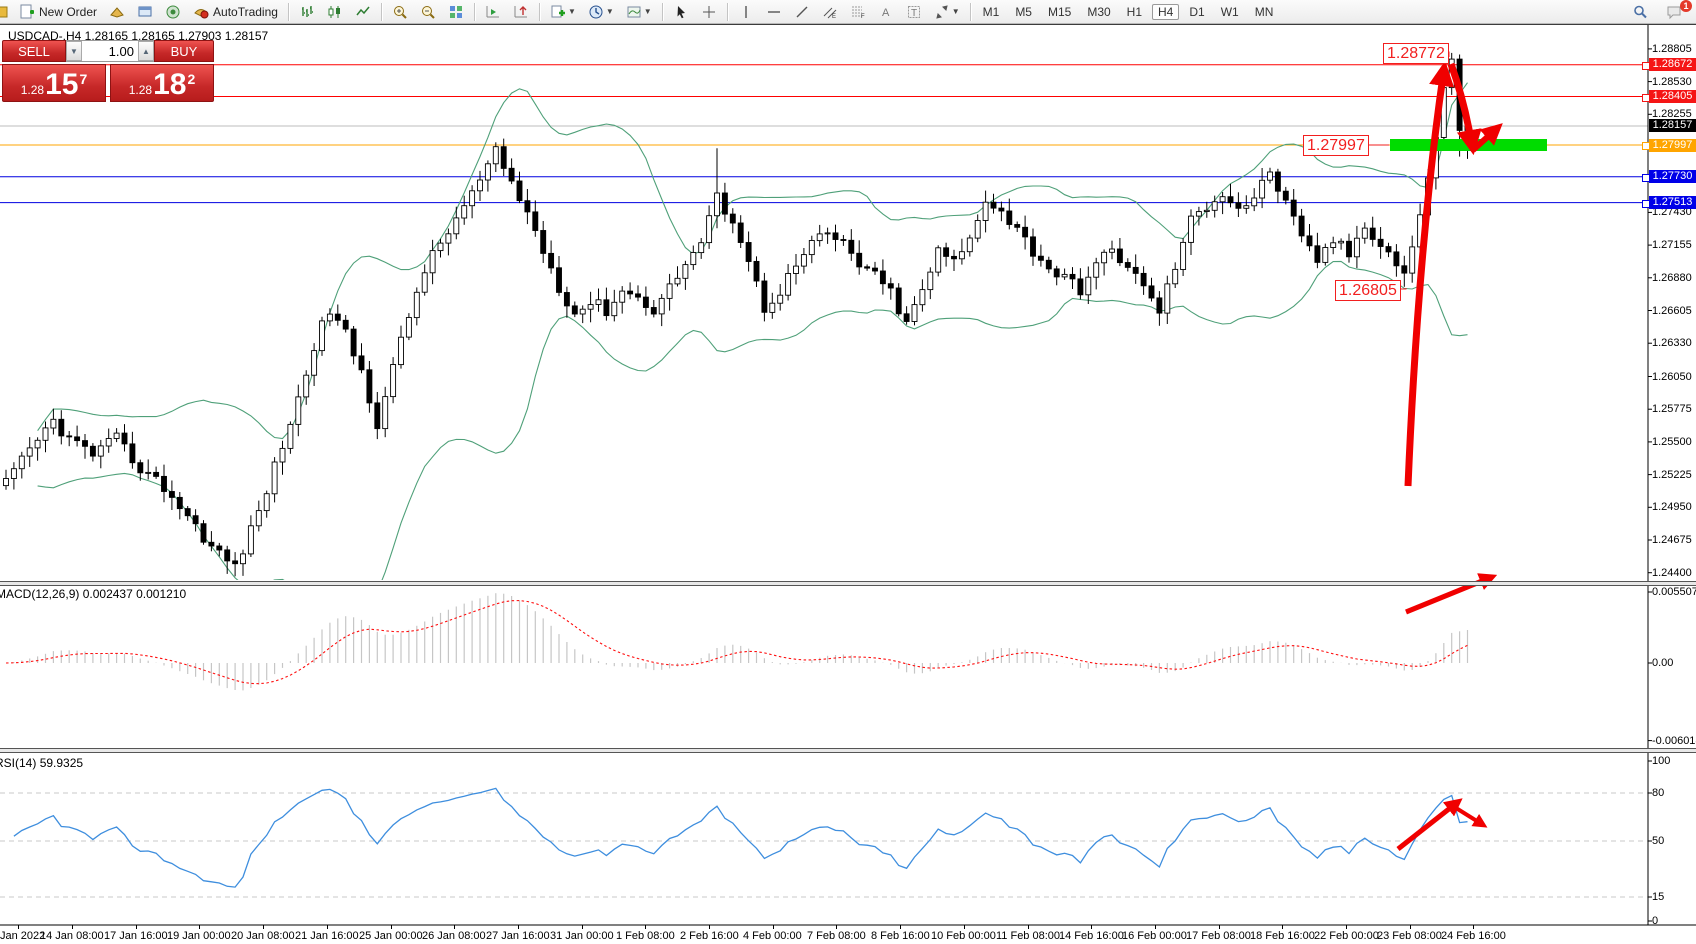 This screenshot has width=1696, height=944. Describe the element at coordinates (235, 12) in the screenshot. I see `autotrading-button: AutoTrading` at that location.